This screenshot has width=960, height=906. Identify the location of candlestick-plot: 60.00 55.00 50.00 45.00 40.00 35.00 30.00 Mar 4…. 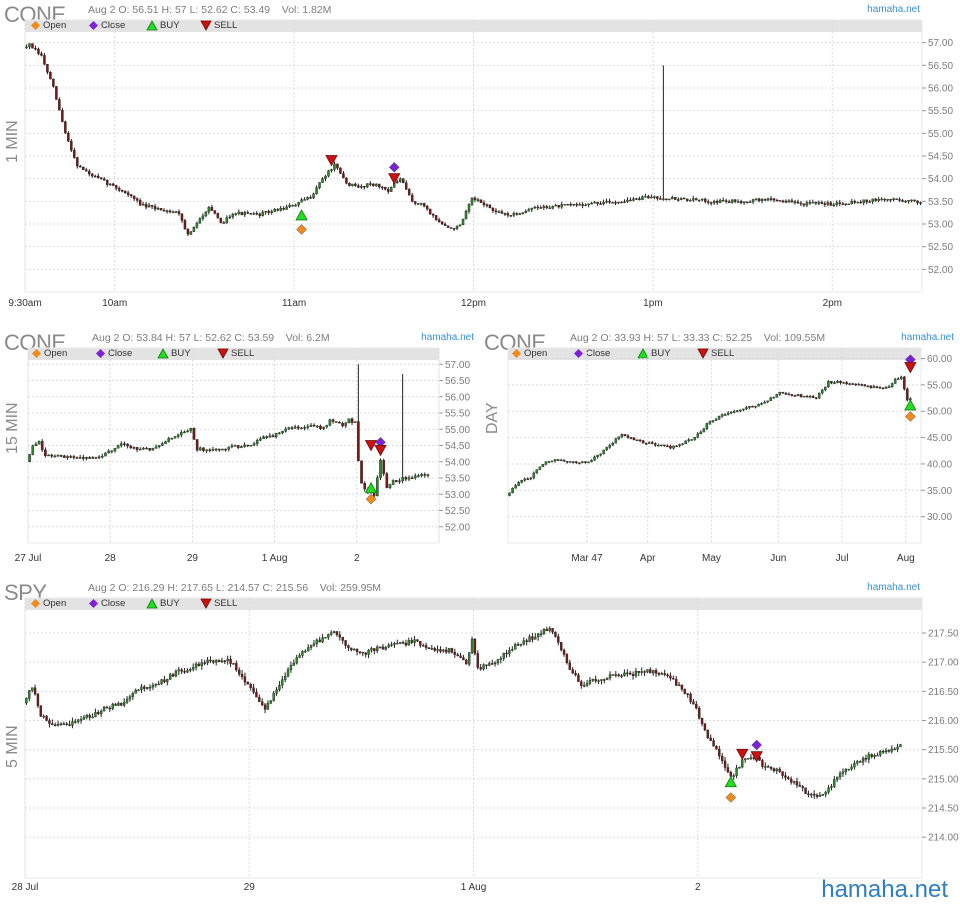
(720, 449).